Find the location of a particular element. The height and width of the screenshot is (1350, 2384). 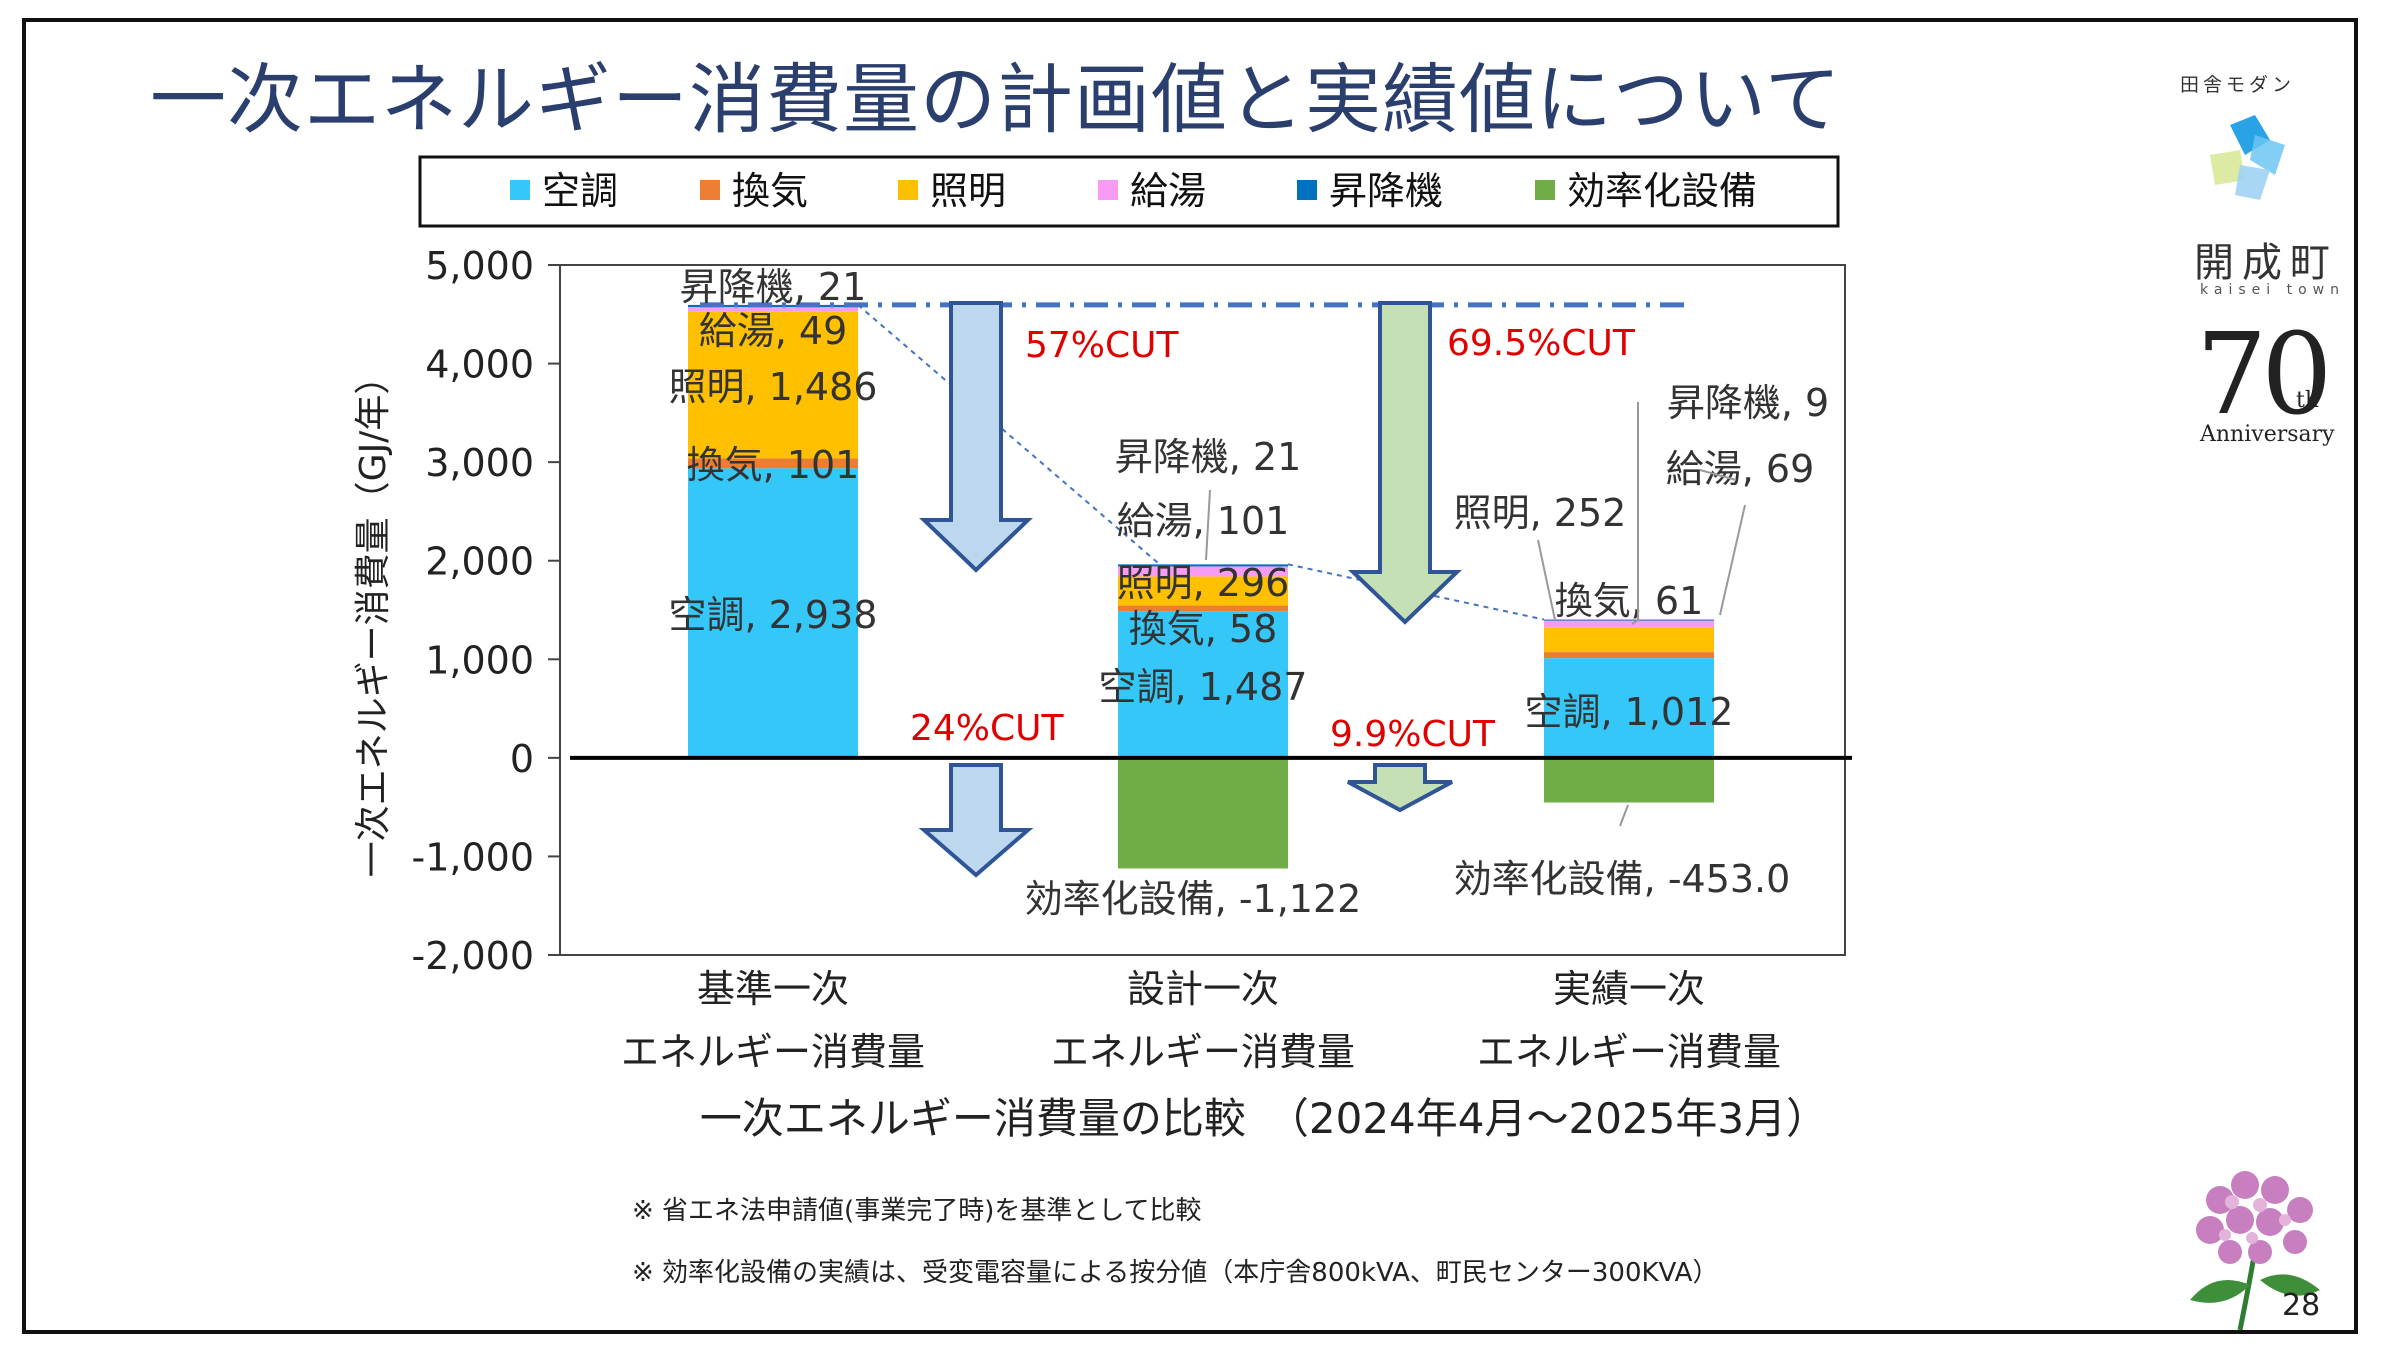

legend-label-3: 給湯 is located at coordinates (1168, 191).